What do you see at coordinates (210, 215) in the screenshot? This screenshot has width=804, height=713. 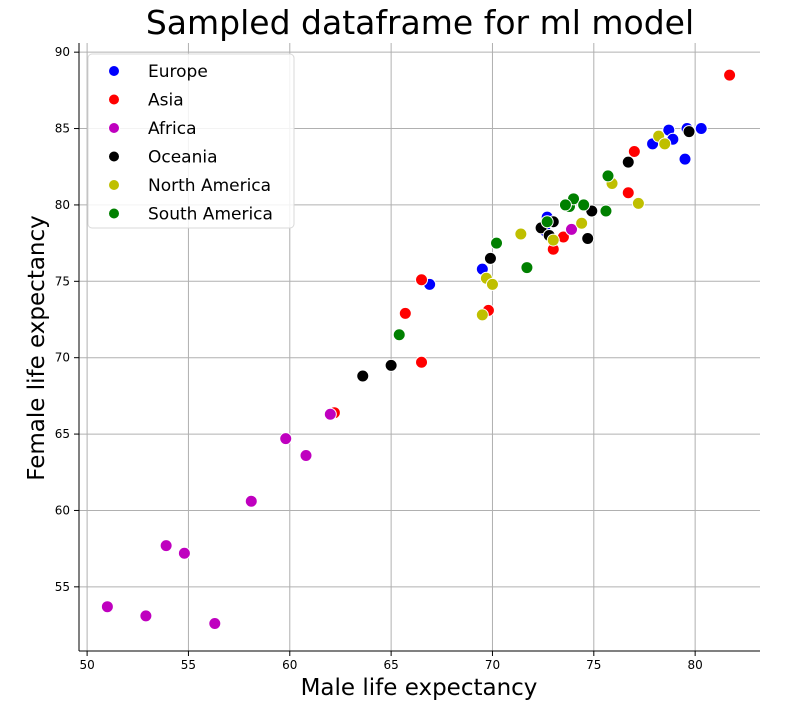 I see `legend-label: South America` at bounding box center [210, 215].